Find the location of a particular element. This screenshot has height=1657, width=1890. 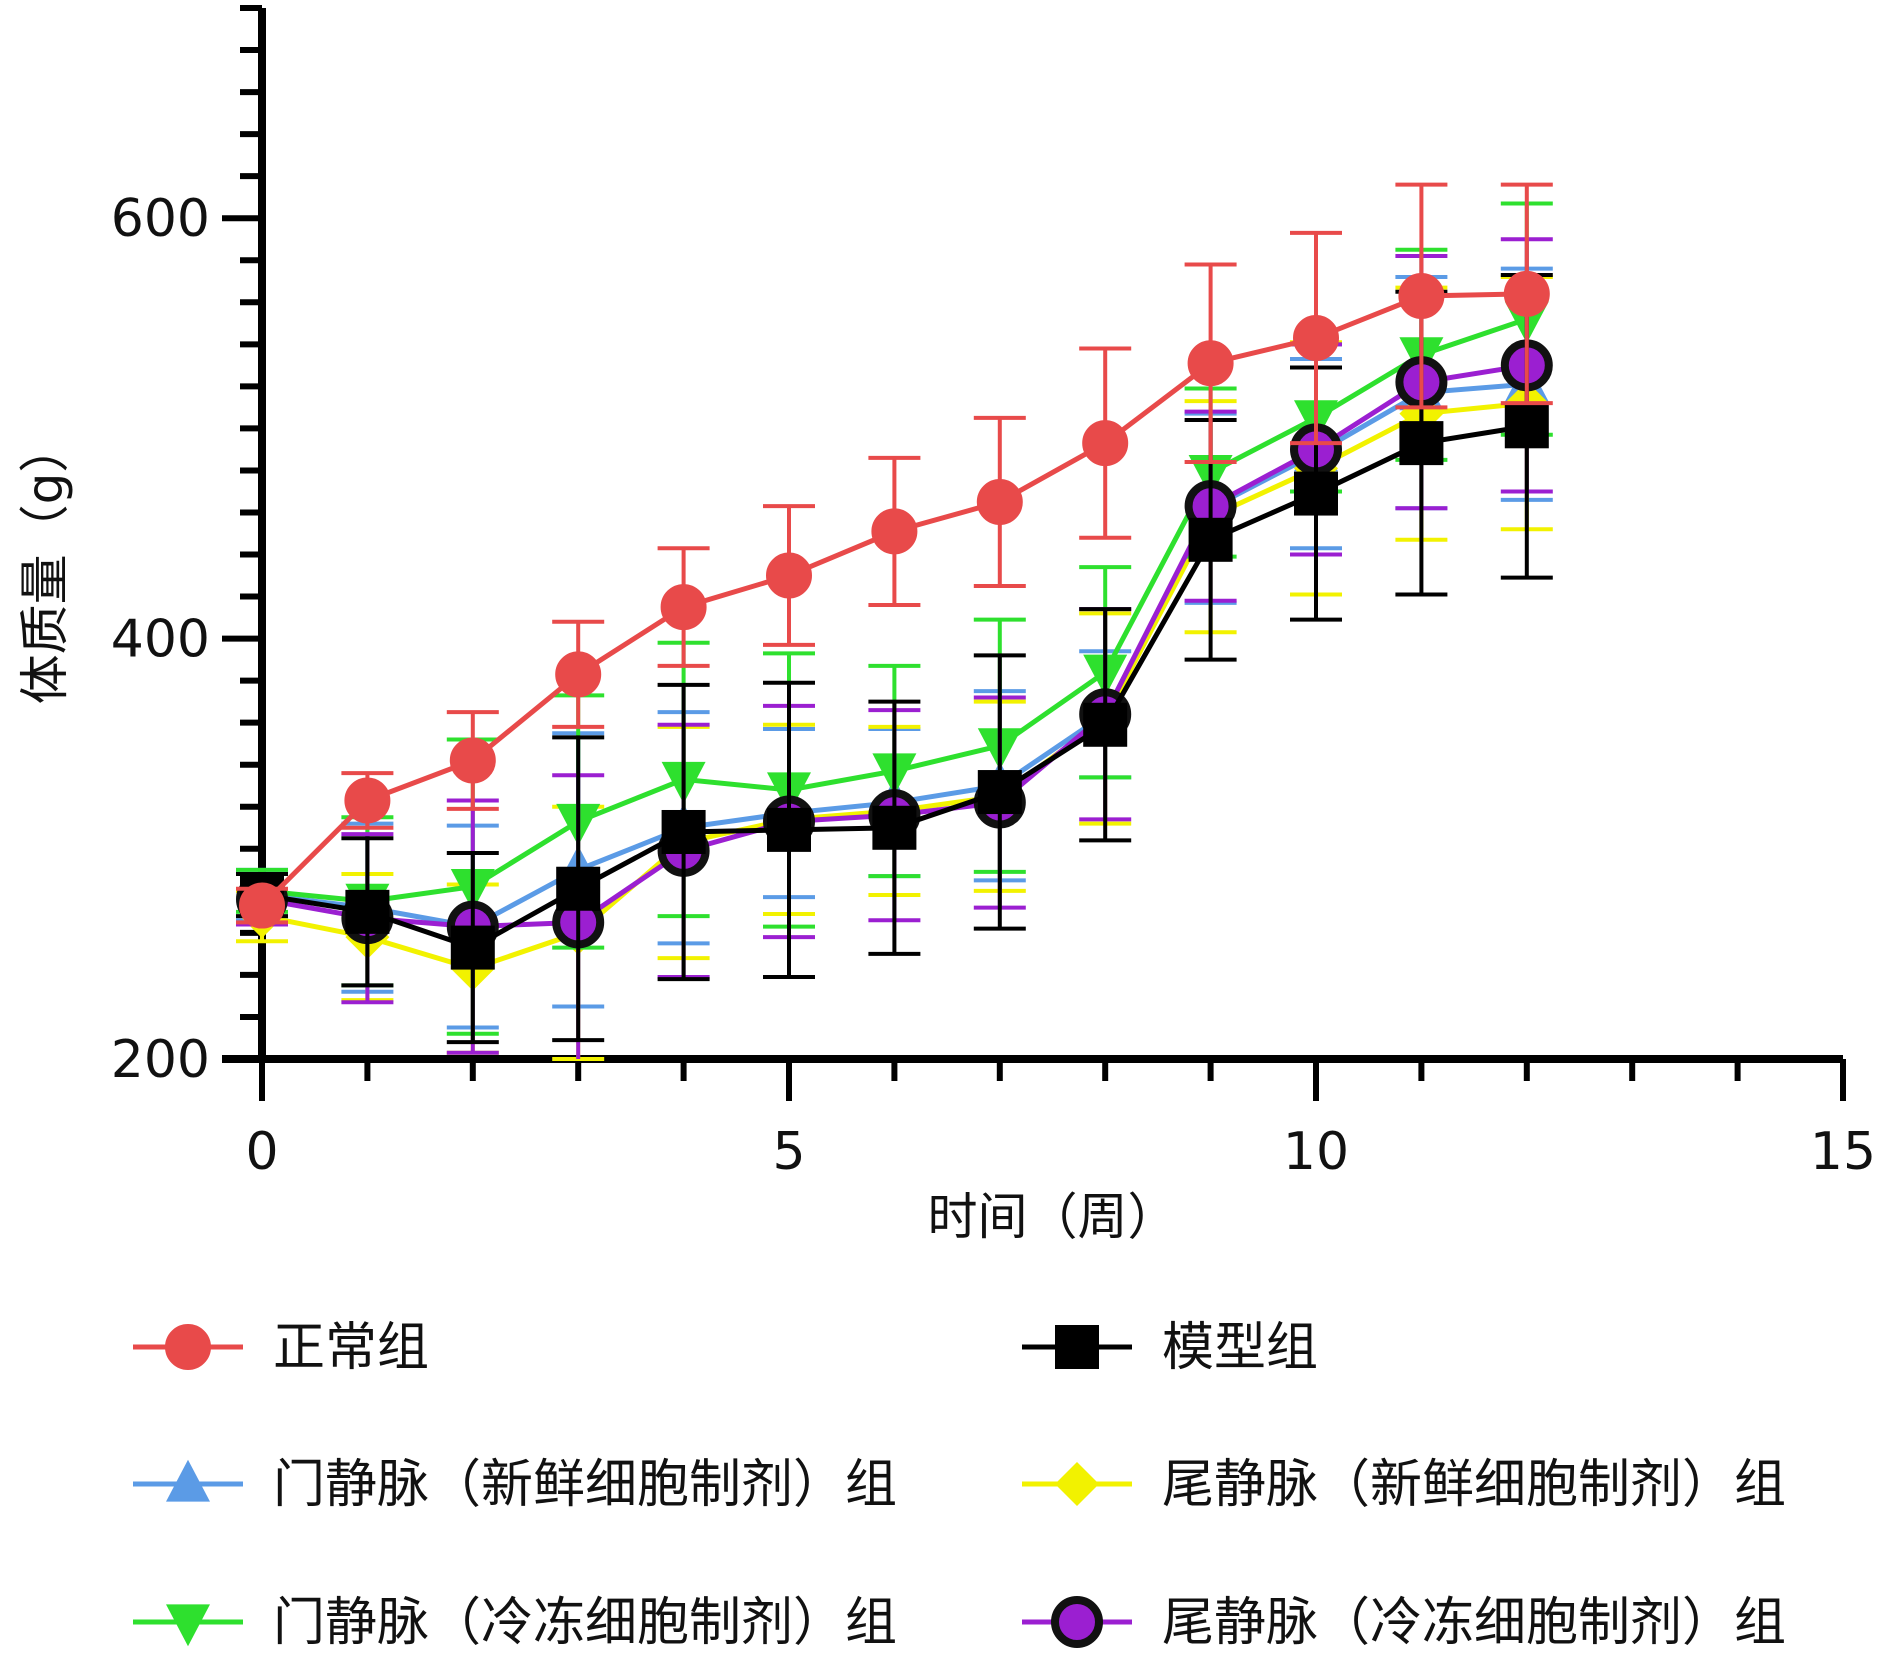

legend-label: 尾静脉（新鲜细胞制剂）组 is located at coordinates (1474, 1485).